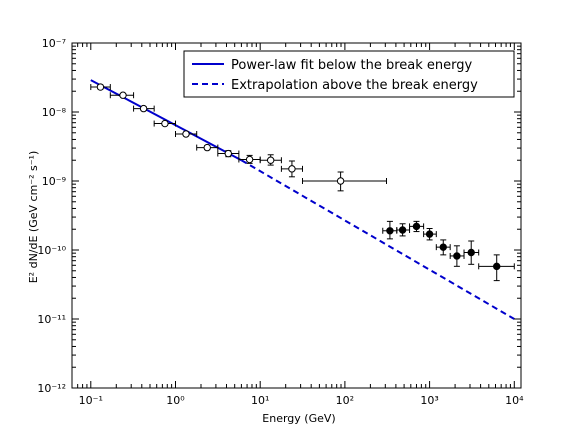  What do you see at coordinates (54, 43) in the screenshot?
I see `y-tick-label-5: 10⁻⁷` at bounding box center [54, 43].